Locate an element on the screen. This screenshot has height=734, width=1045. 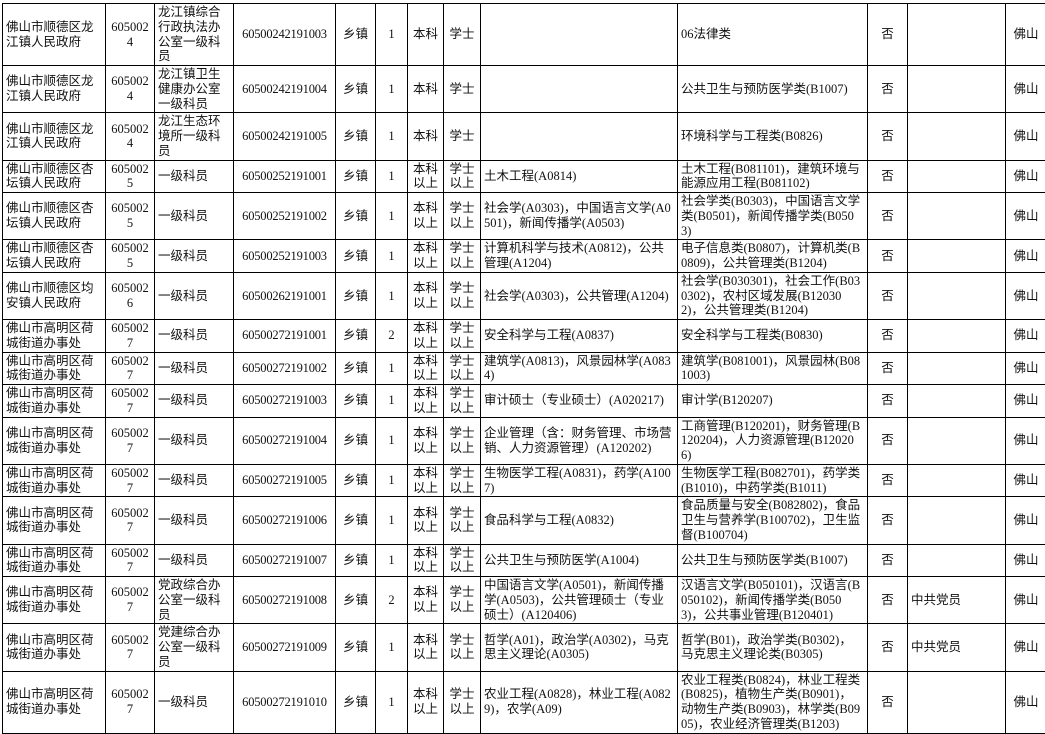
cell-post_code: 60500262191001 is located at coordinates (285, 295).